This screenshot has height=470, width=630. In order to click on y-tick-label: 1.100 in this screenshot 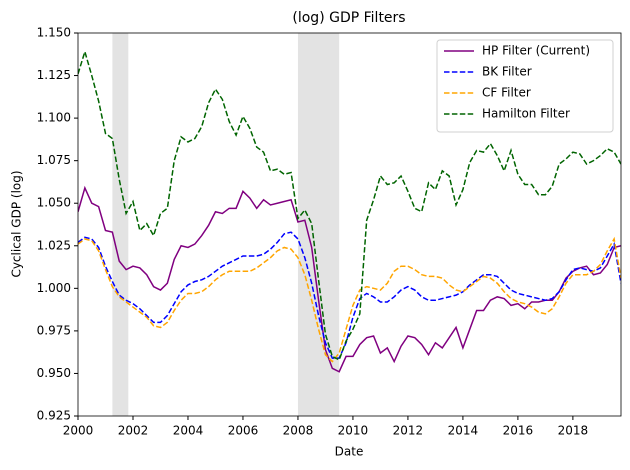, I will do `click(54, 118)`.